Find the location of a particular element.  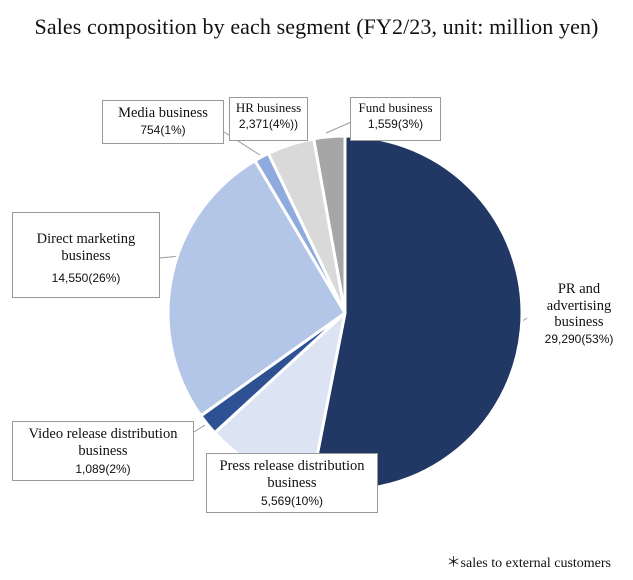

slice-value-label: 14,550(26%) is located at coordinates (86, 278).